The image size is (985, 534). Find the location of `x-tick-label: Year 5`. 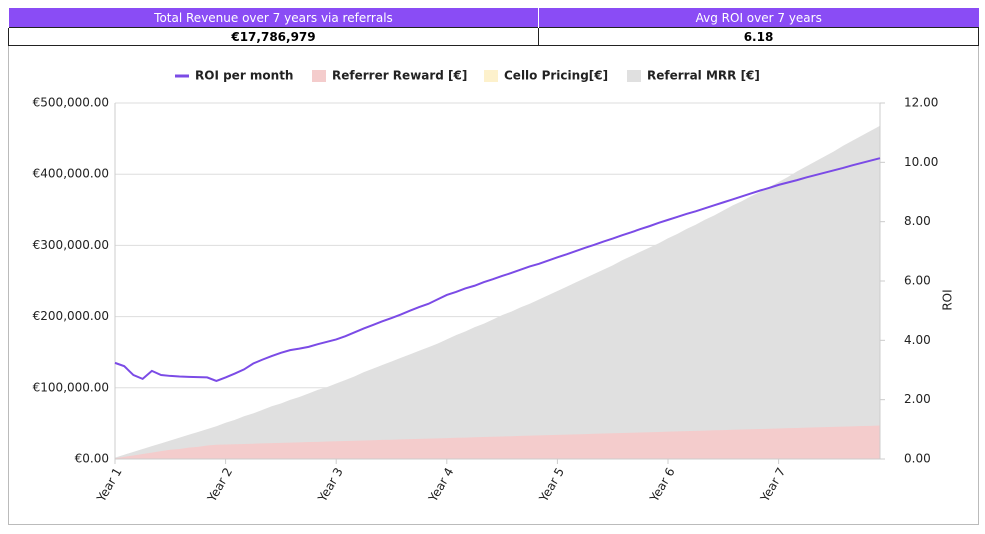

x-tick-label: Year 5 is located at coordinates (551, 485).